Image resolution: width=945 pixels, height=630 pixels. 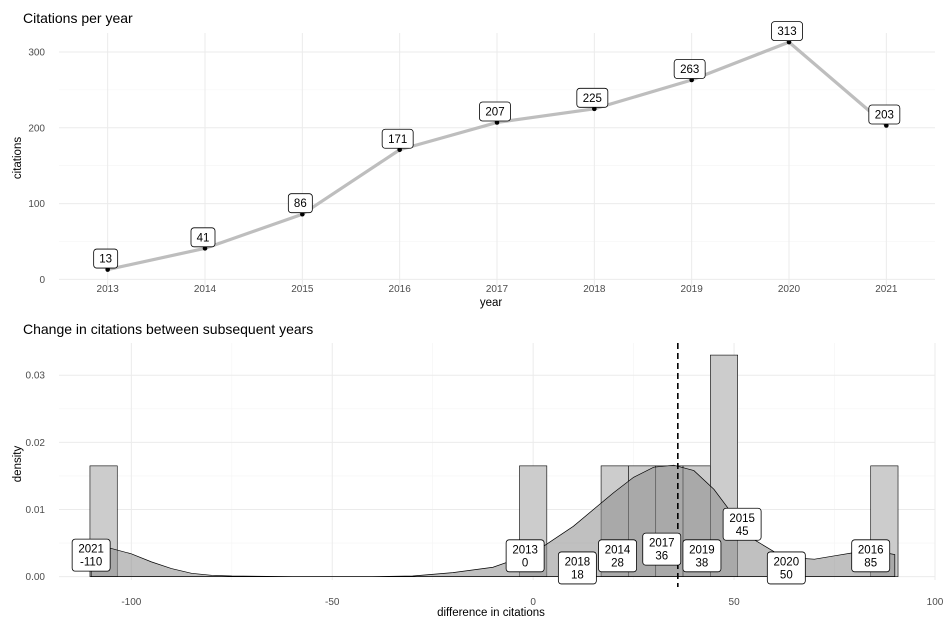 I want to click on label-text: 2016, so click(x=871, y=550).